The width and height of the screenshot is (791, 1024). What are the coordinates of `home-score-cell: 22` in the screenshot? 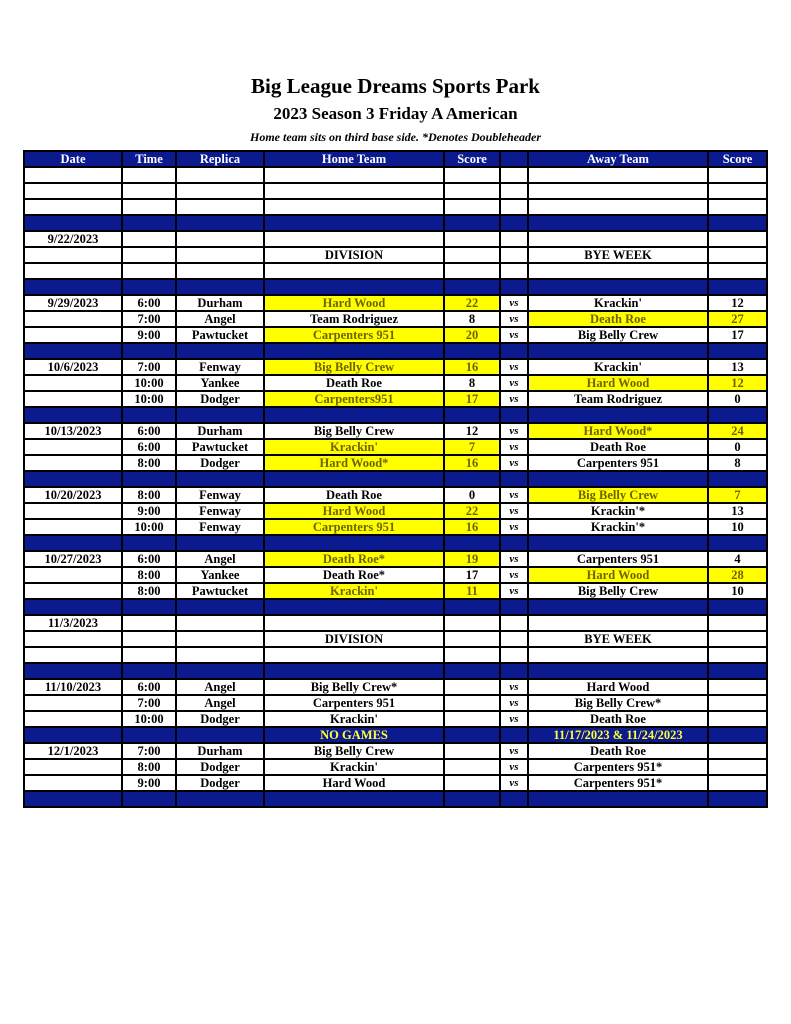 It's located at (472, 303).